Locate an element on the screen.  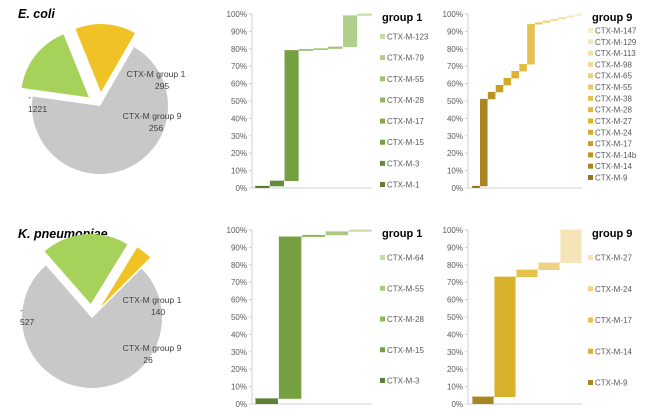
legend-label: CTX-M-14 is located at coordinates (613, 351).